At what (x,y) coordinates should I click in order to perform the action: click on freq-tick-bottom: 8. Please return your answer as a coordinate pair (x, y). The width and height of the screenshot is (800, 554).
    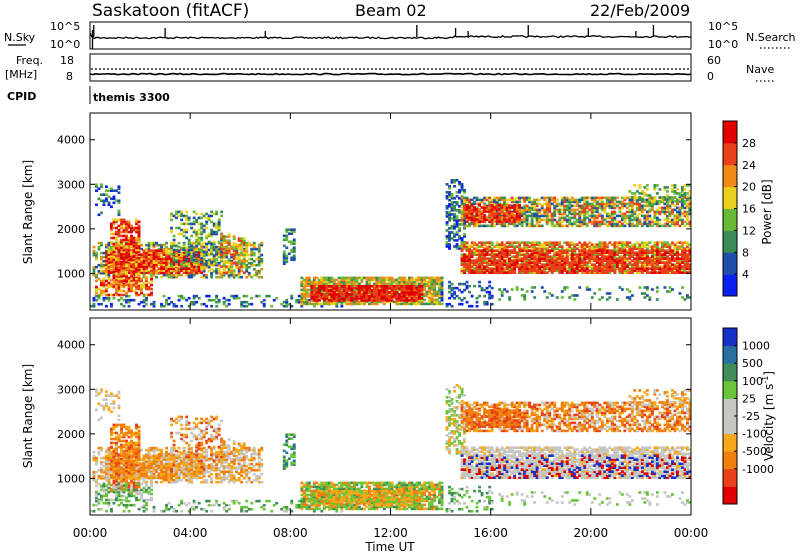
    Looking at the image, I should click on (69, 76).